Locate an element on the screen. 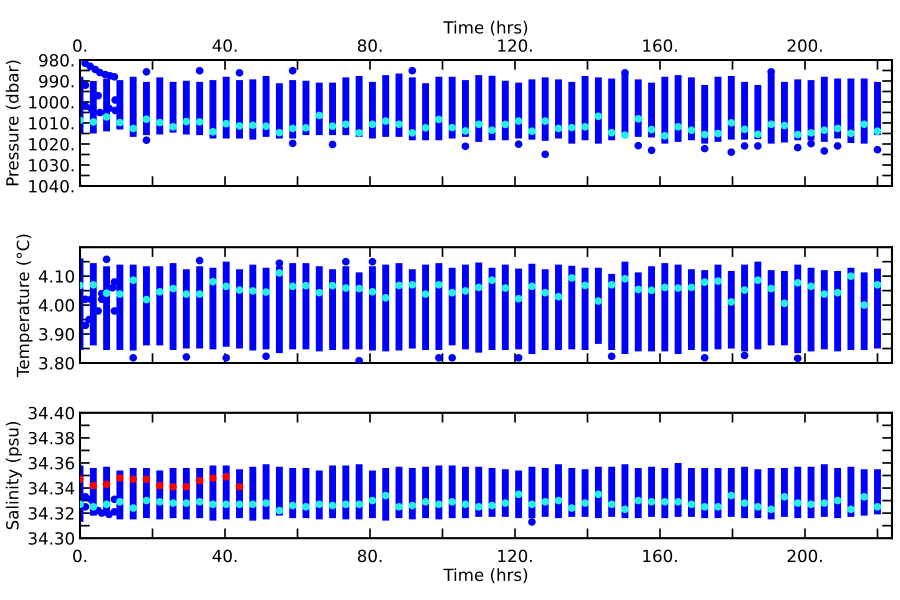  x-tick-label: 80. is located at coordinates (370, 556).